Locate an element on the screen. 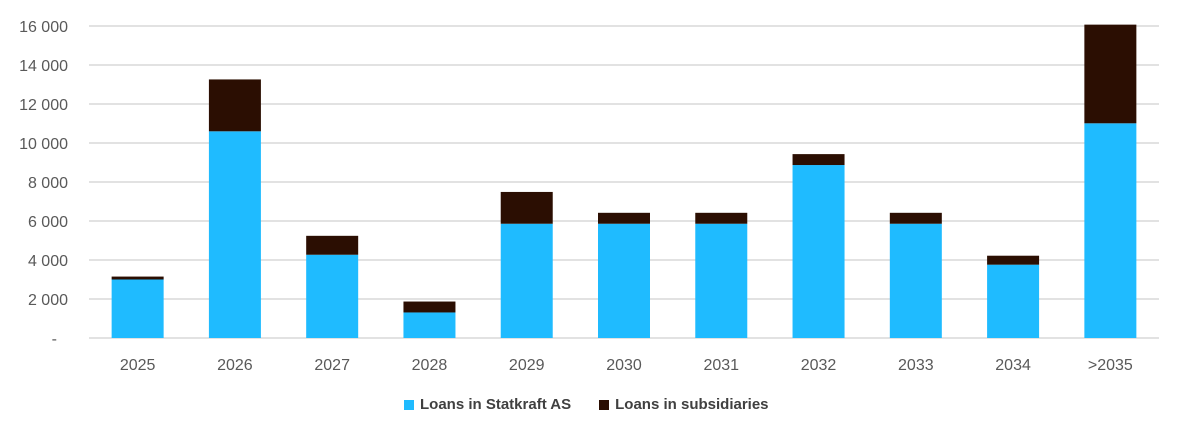  x-tick-label: 2025 is located at coordinates (138, 365).